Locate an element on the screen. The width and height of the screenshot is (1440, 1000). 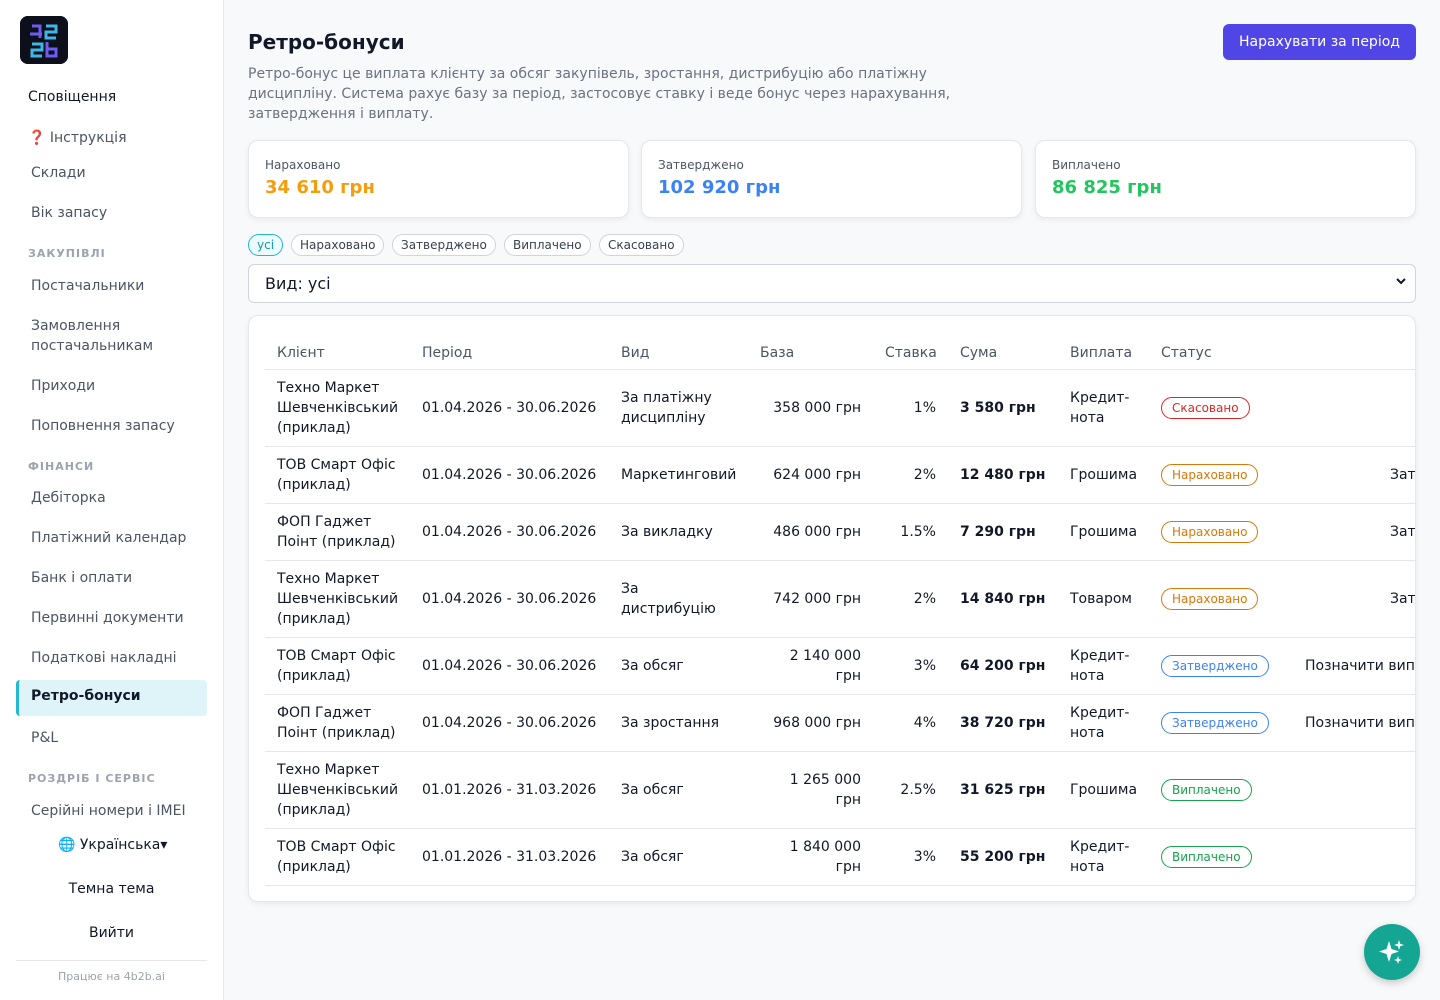
sidebar-item-receipts: Приходи is located at coordinates (63, 386).